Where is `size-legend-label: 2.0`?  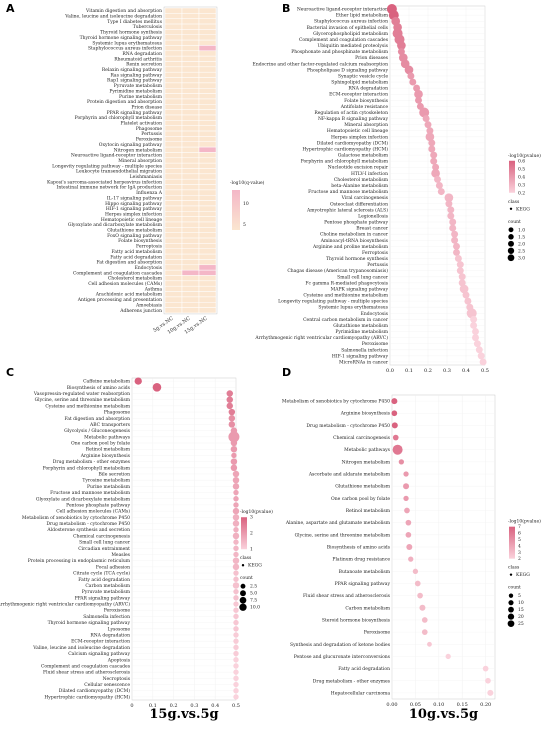 size-legend-label: 2.0 is located at coordinates (521, 244).